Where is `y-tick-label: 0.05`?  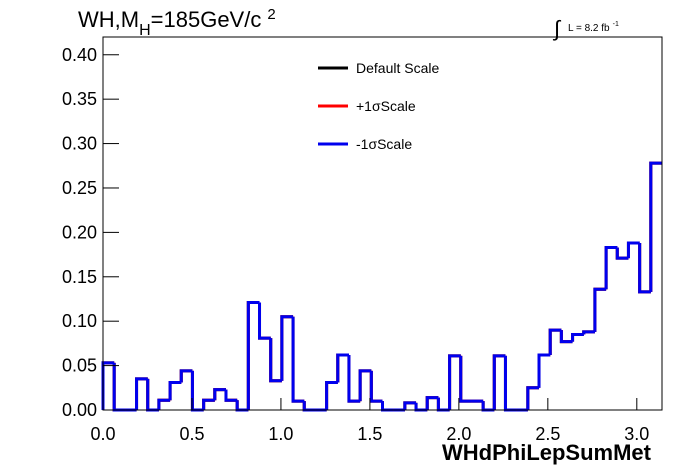
y-tick-label: 0.05 is located at coordinates (79, 366).